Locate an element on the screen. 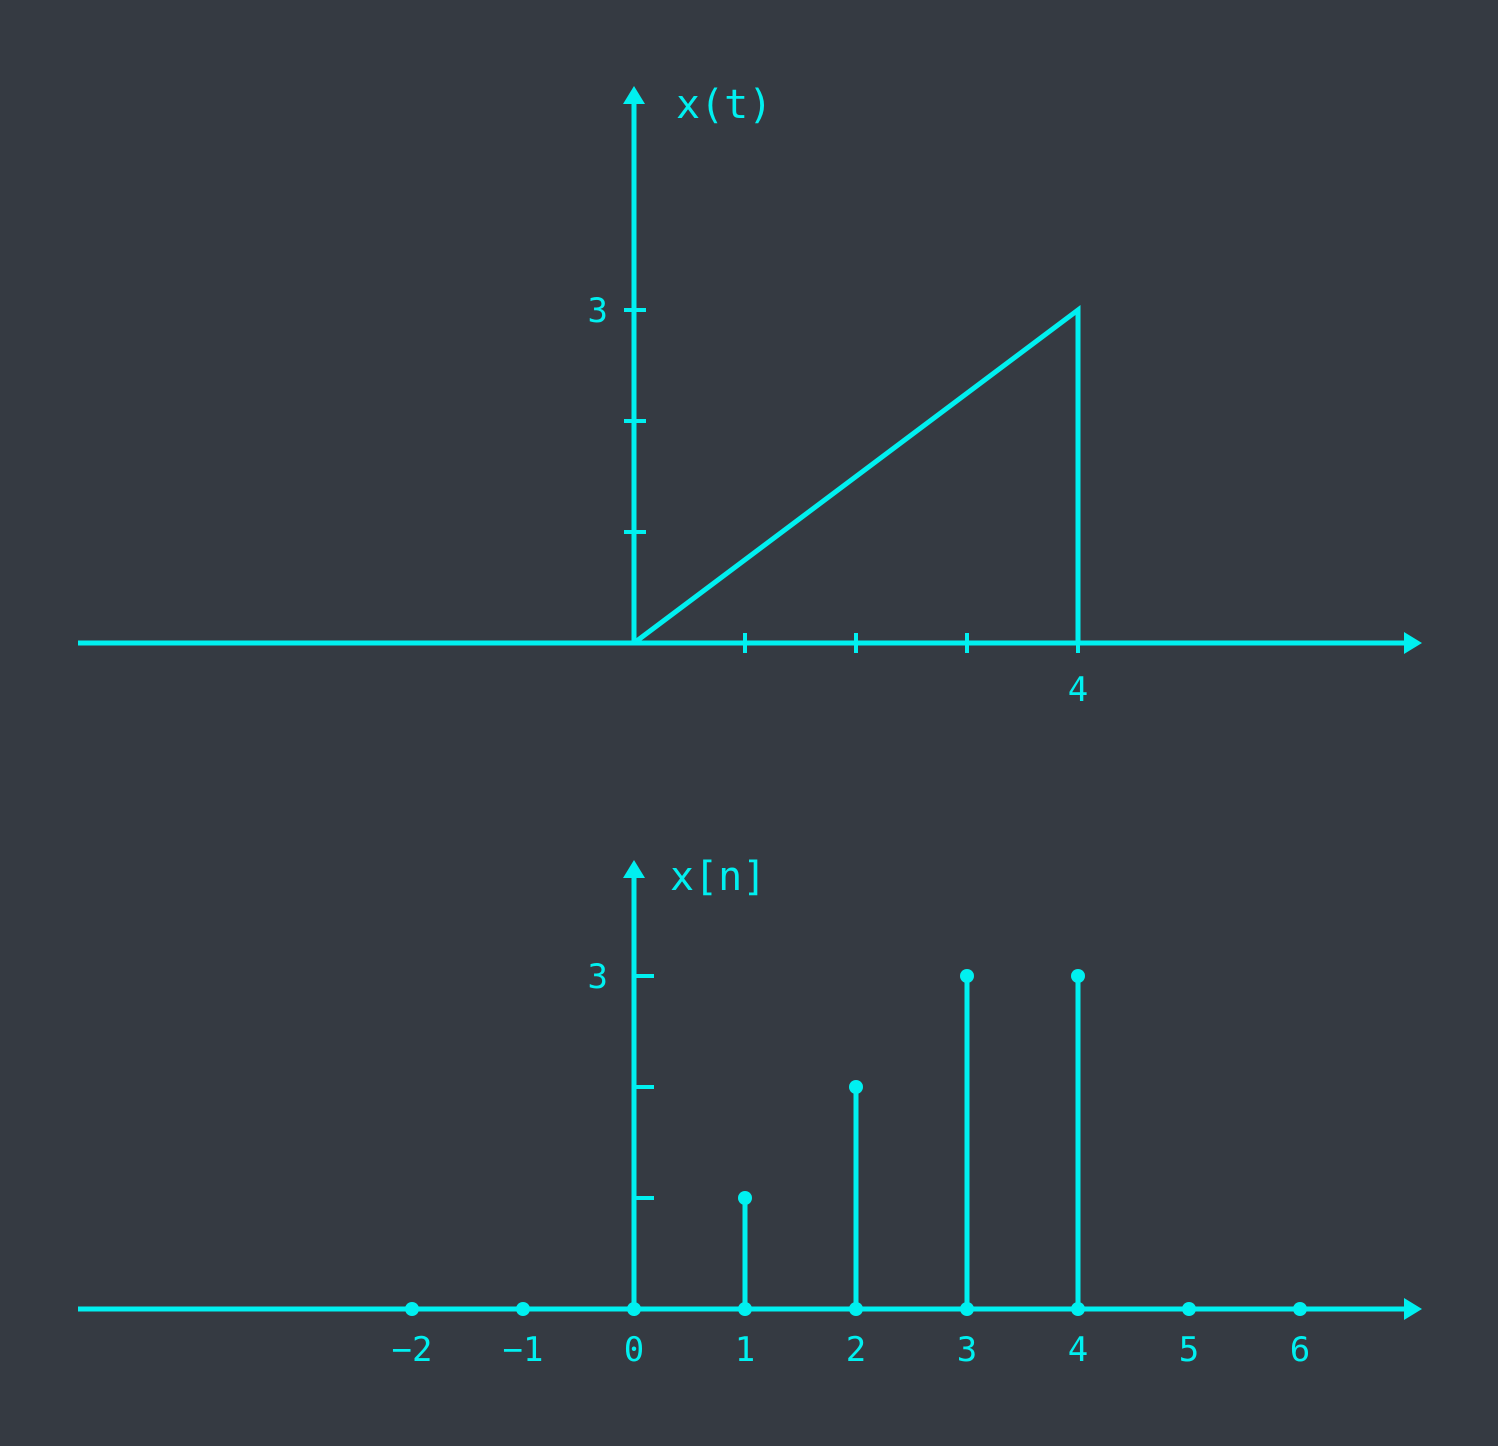 The image size is (1498, 1446). ct-series is located at coordinates (1021, 475).